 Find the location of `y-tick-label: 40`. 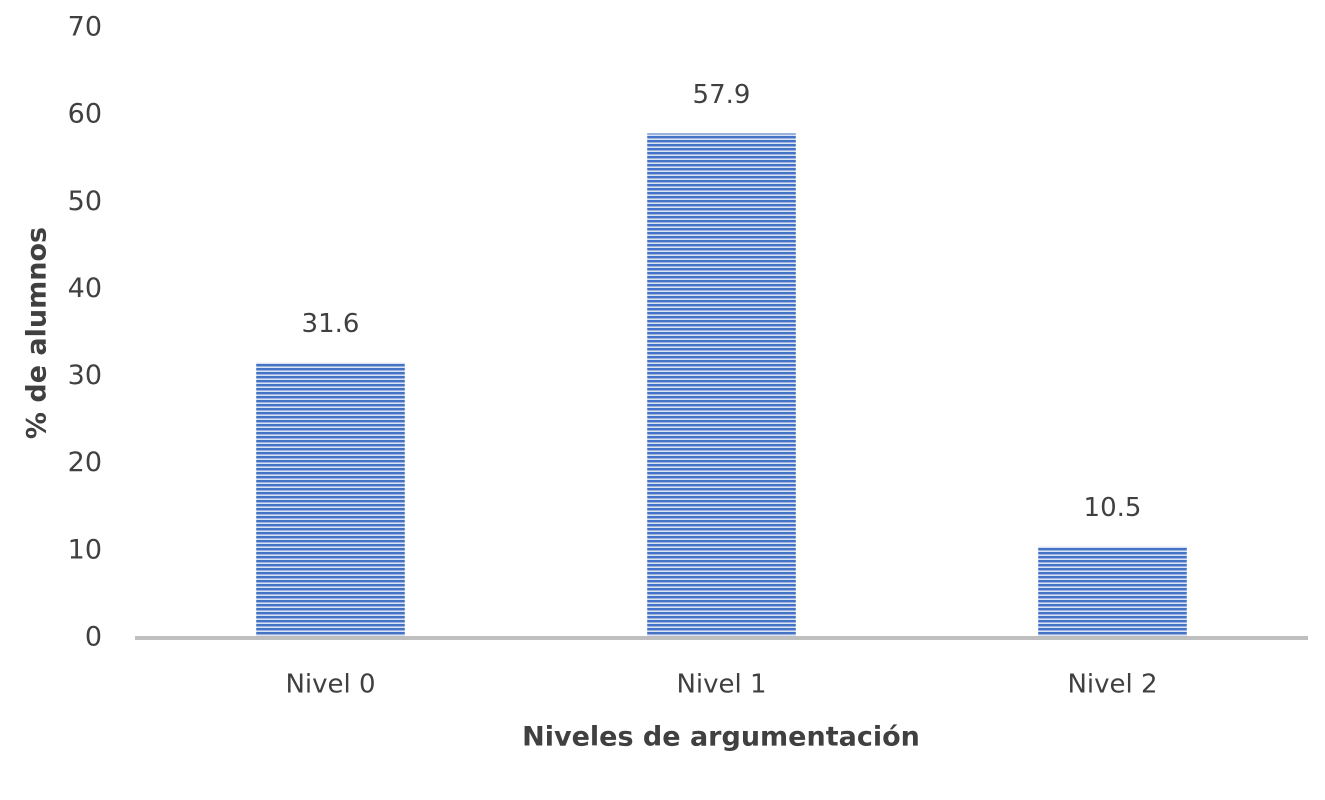

y-tick-label: 40 is located at coordinates (85, 288).